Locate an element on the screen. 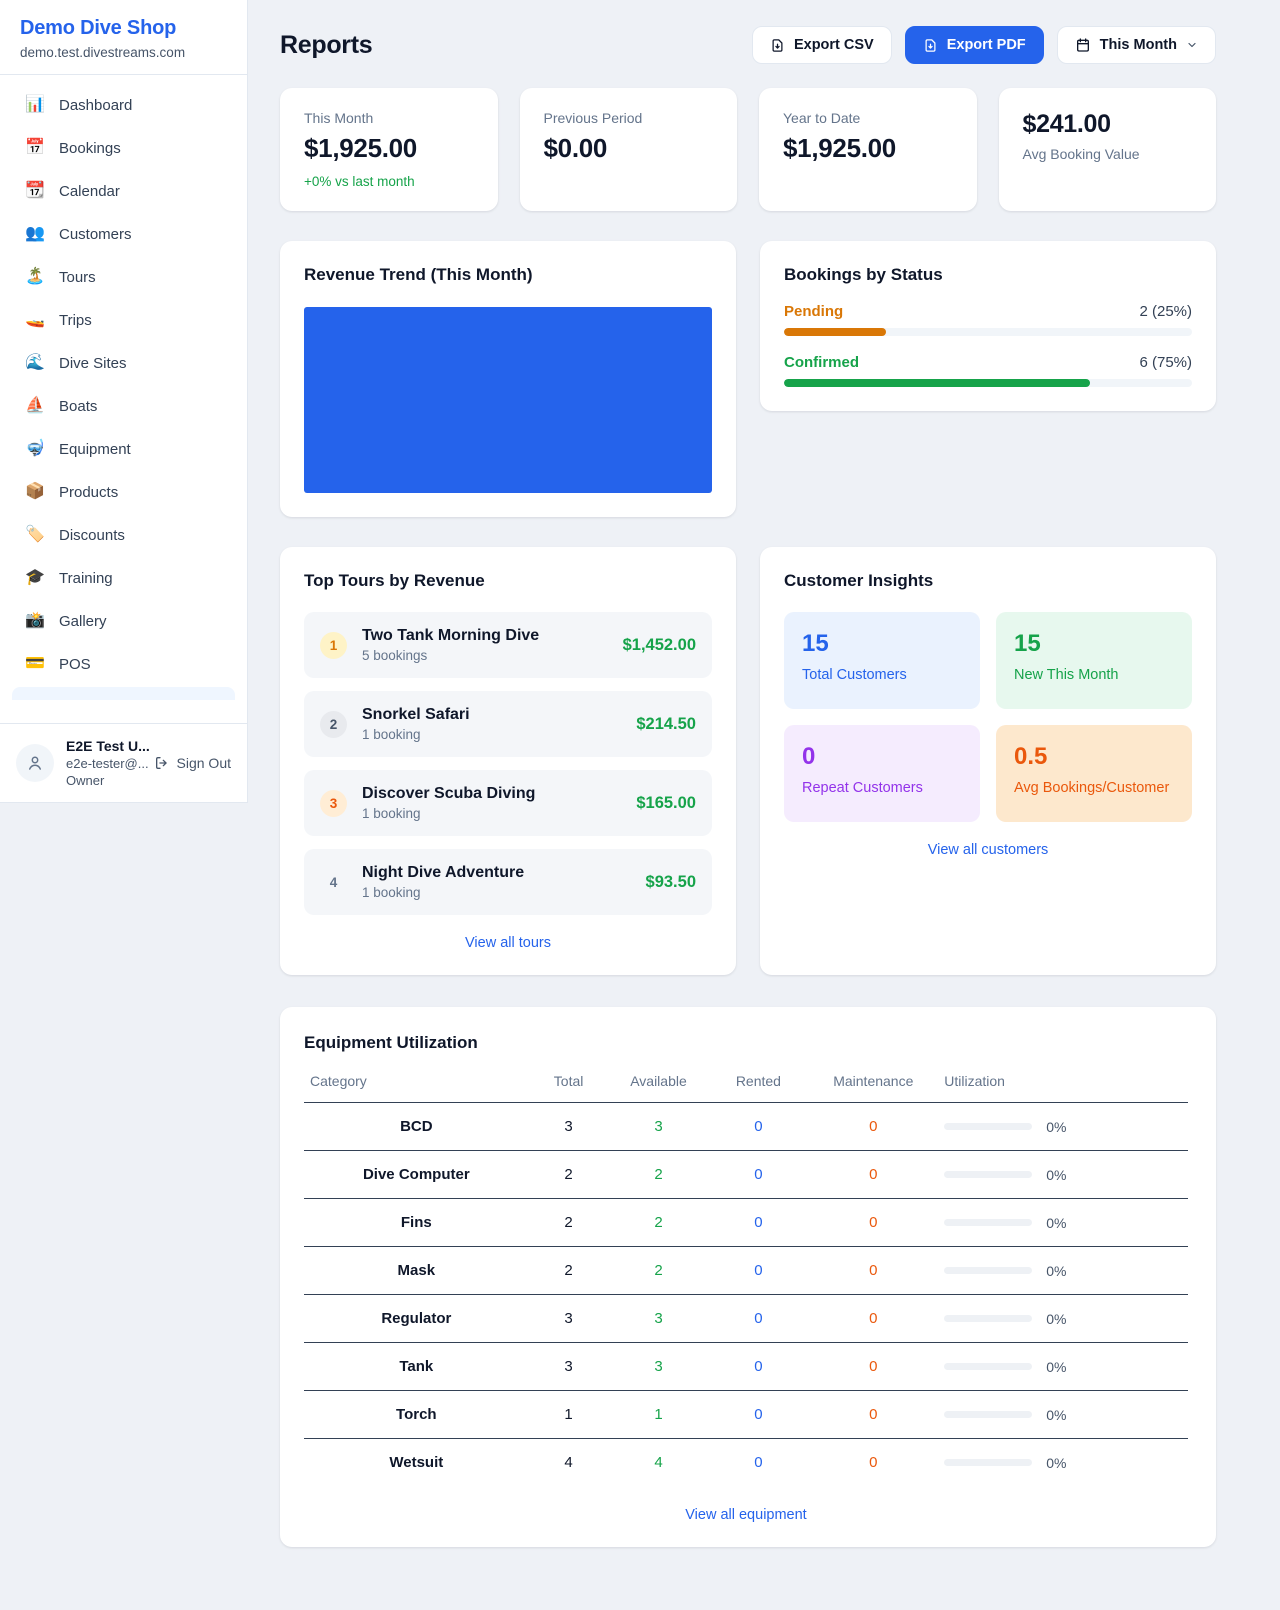 The height and width of the screenshot is (1610, 1280). view-all-equipment-link: View all equipment is located at coordinates (746, 1514).